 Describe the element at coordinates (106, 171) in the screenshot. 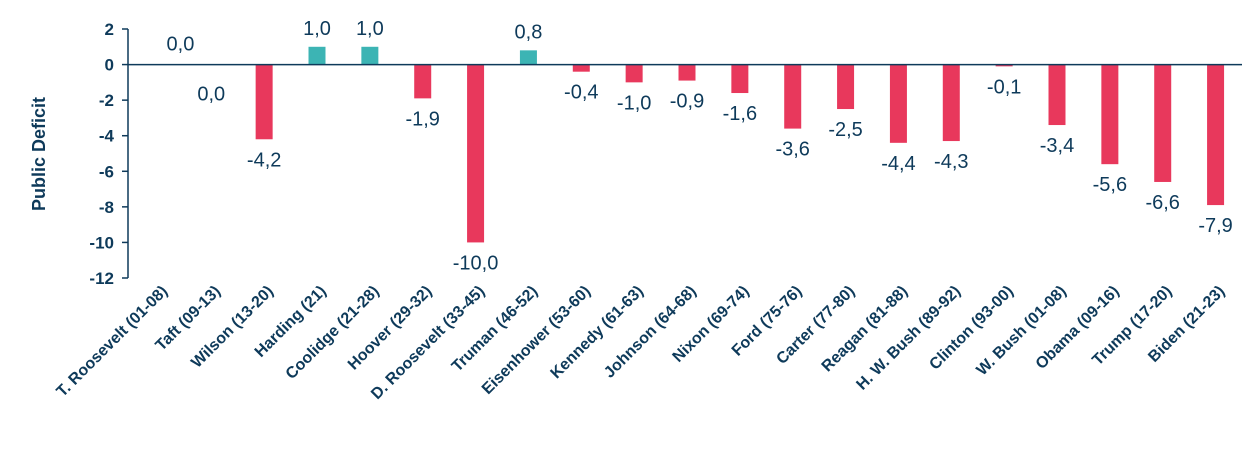

I see `y-tick-label: -6` at that location.